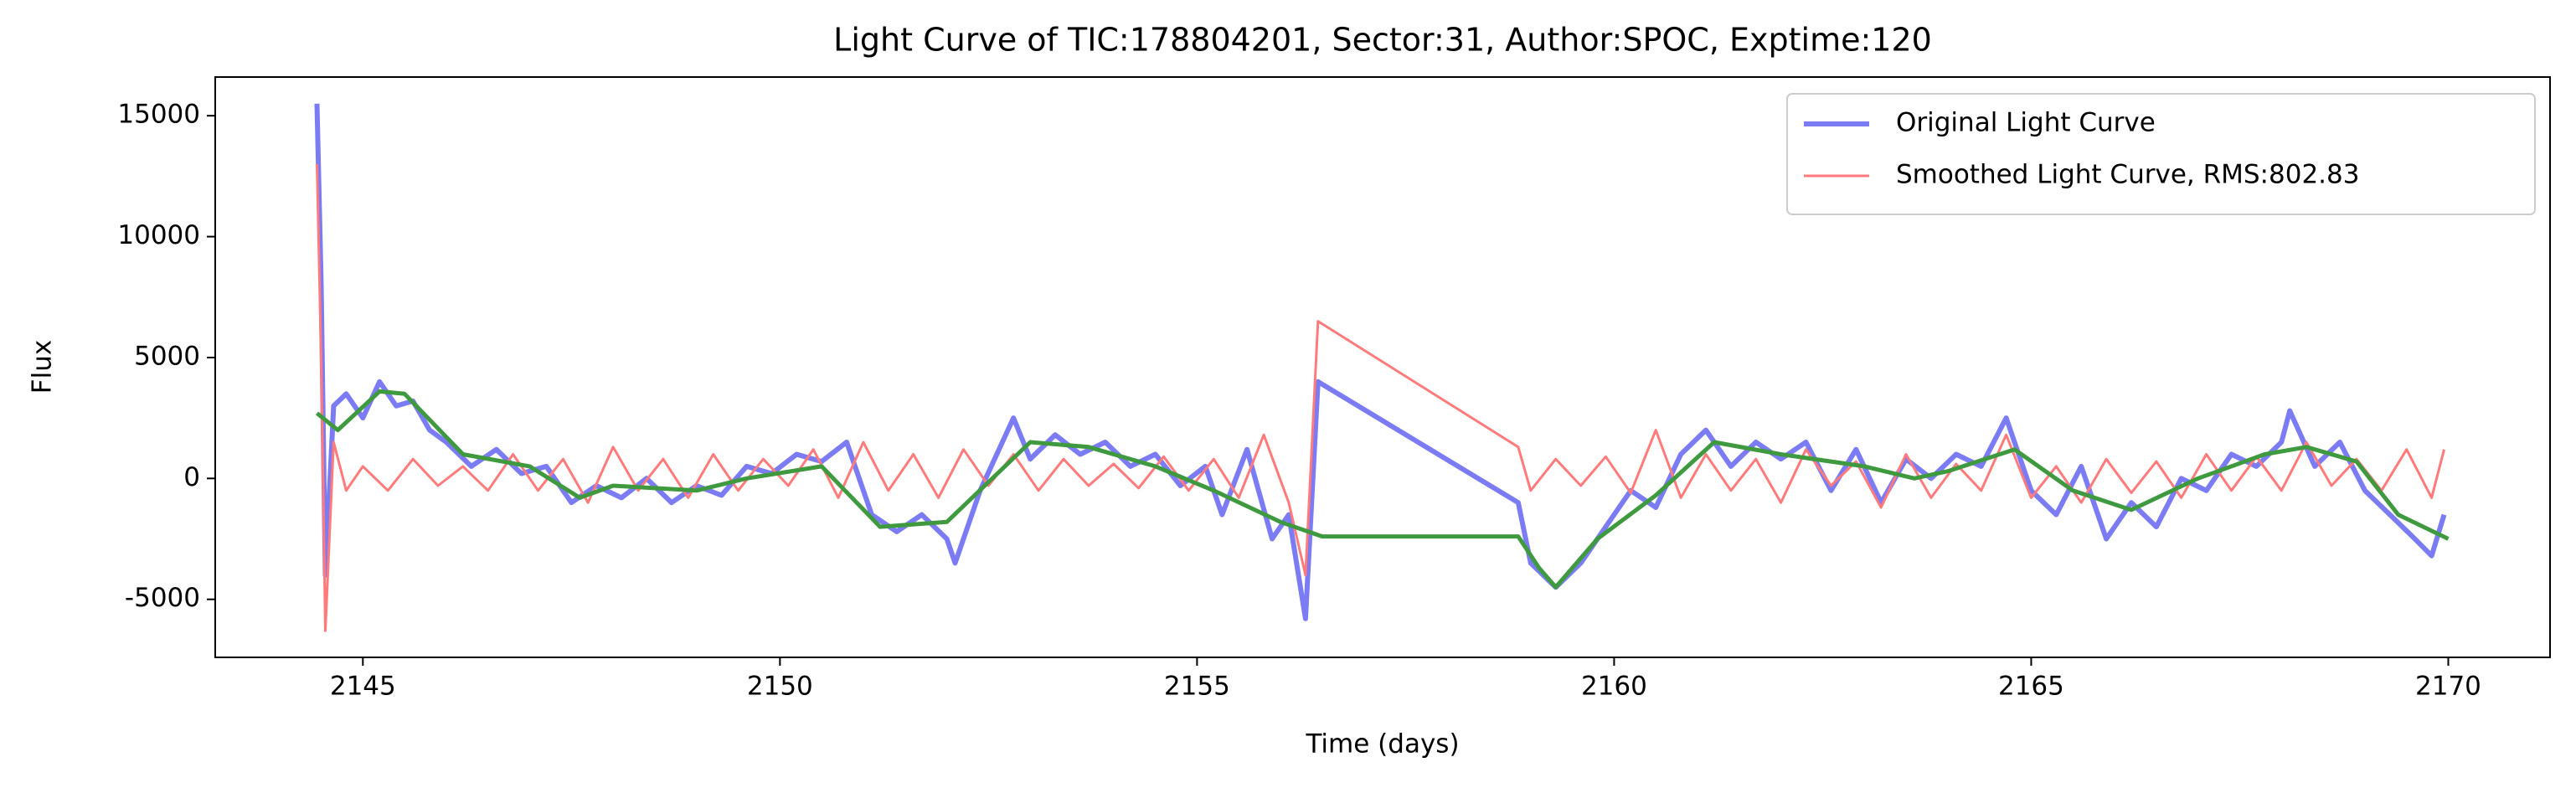 This screenshot has width=2576, height=788. I want to click on x-tick-label: 2150, so click(780, 687).